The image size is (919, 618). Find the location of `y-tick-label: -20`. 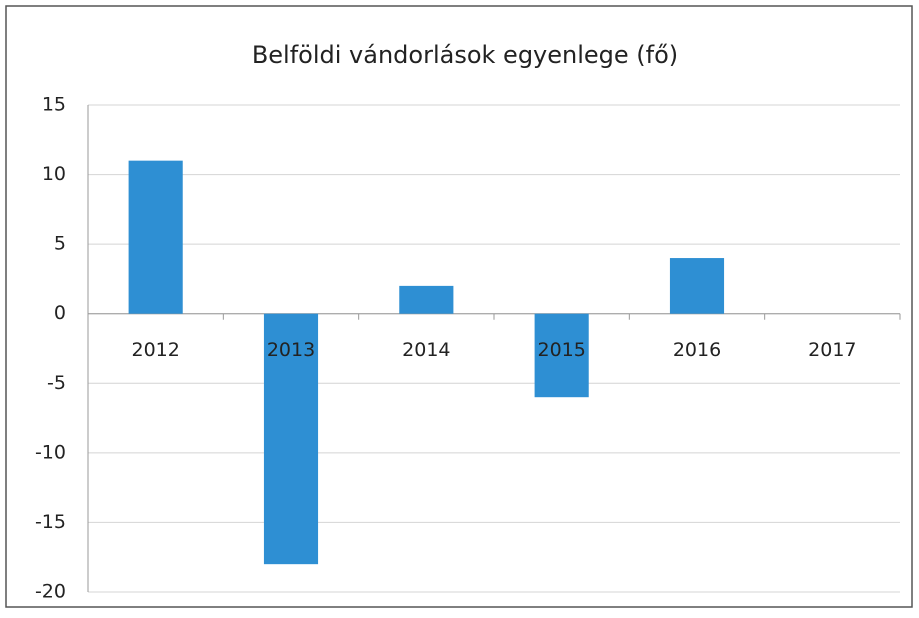

y-tick-label: -20 is located at coordinates (50, 592).